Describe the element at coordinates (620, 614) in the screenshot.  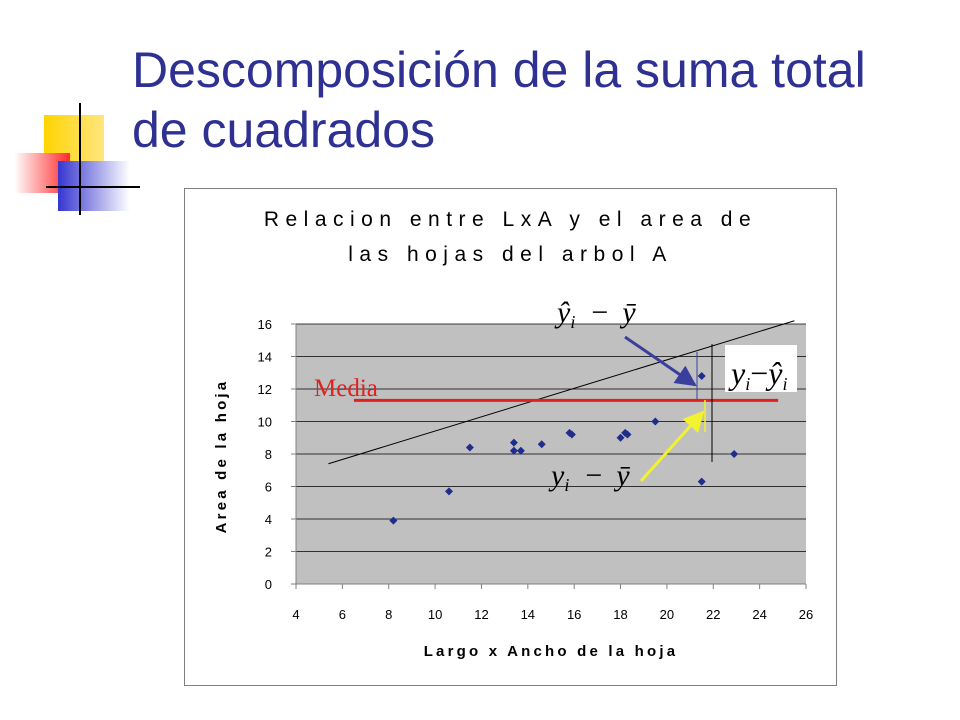
I see `x-tick-label: 18` at that location.